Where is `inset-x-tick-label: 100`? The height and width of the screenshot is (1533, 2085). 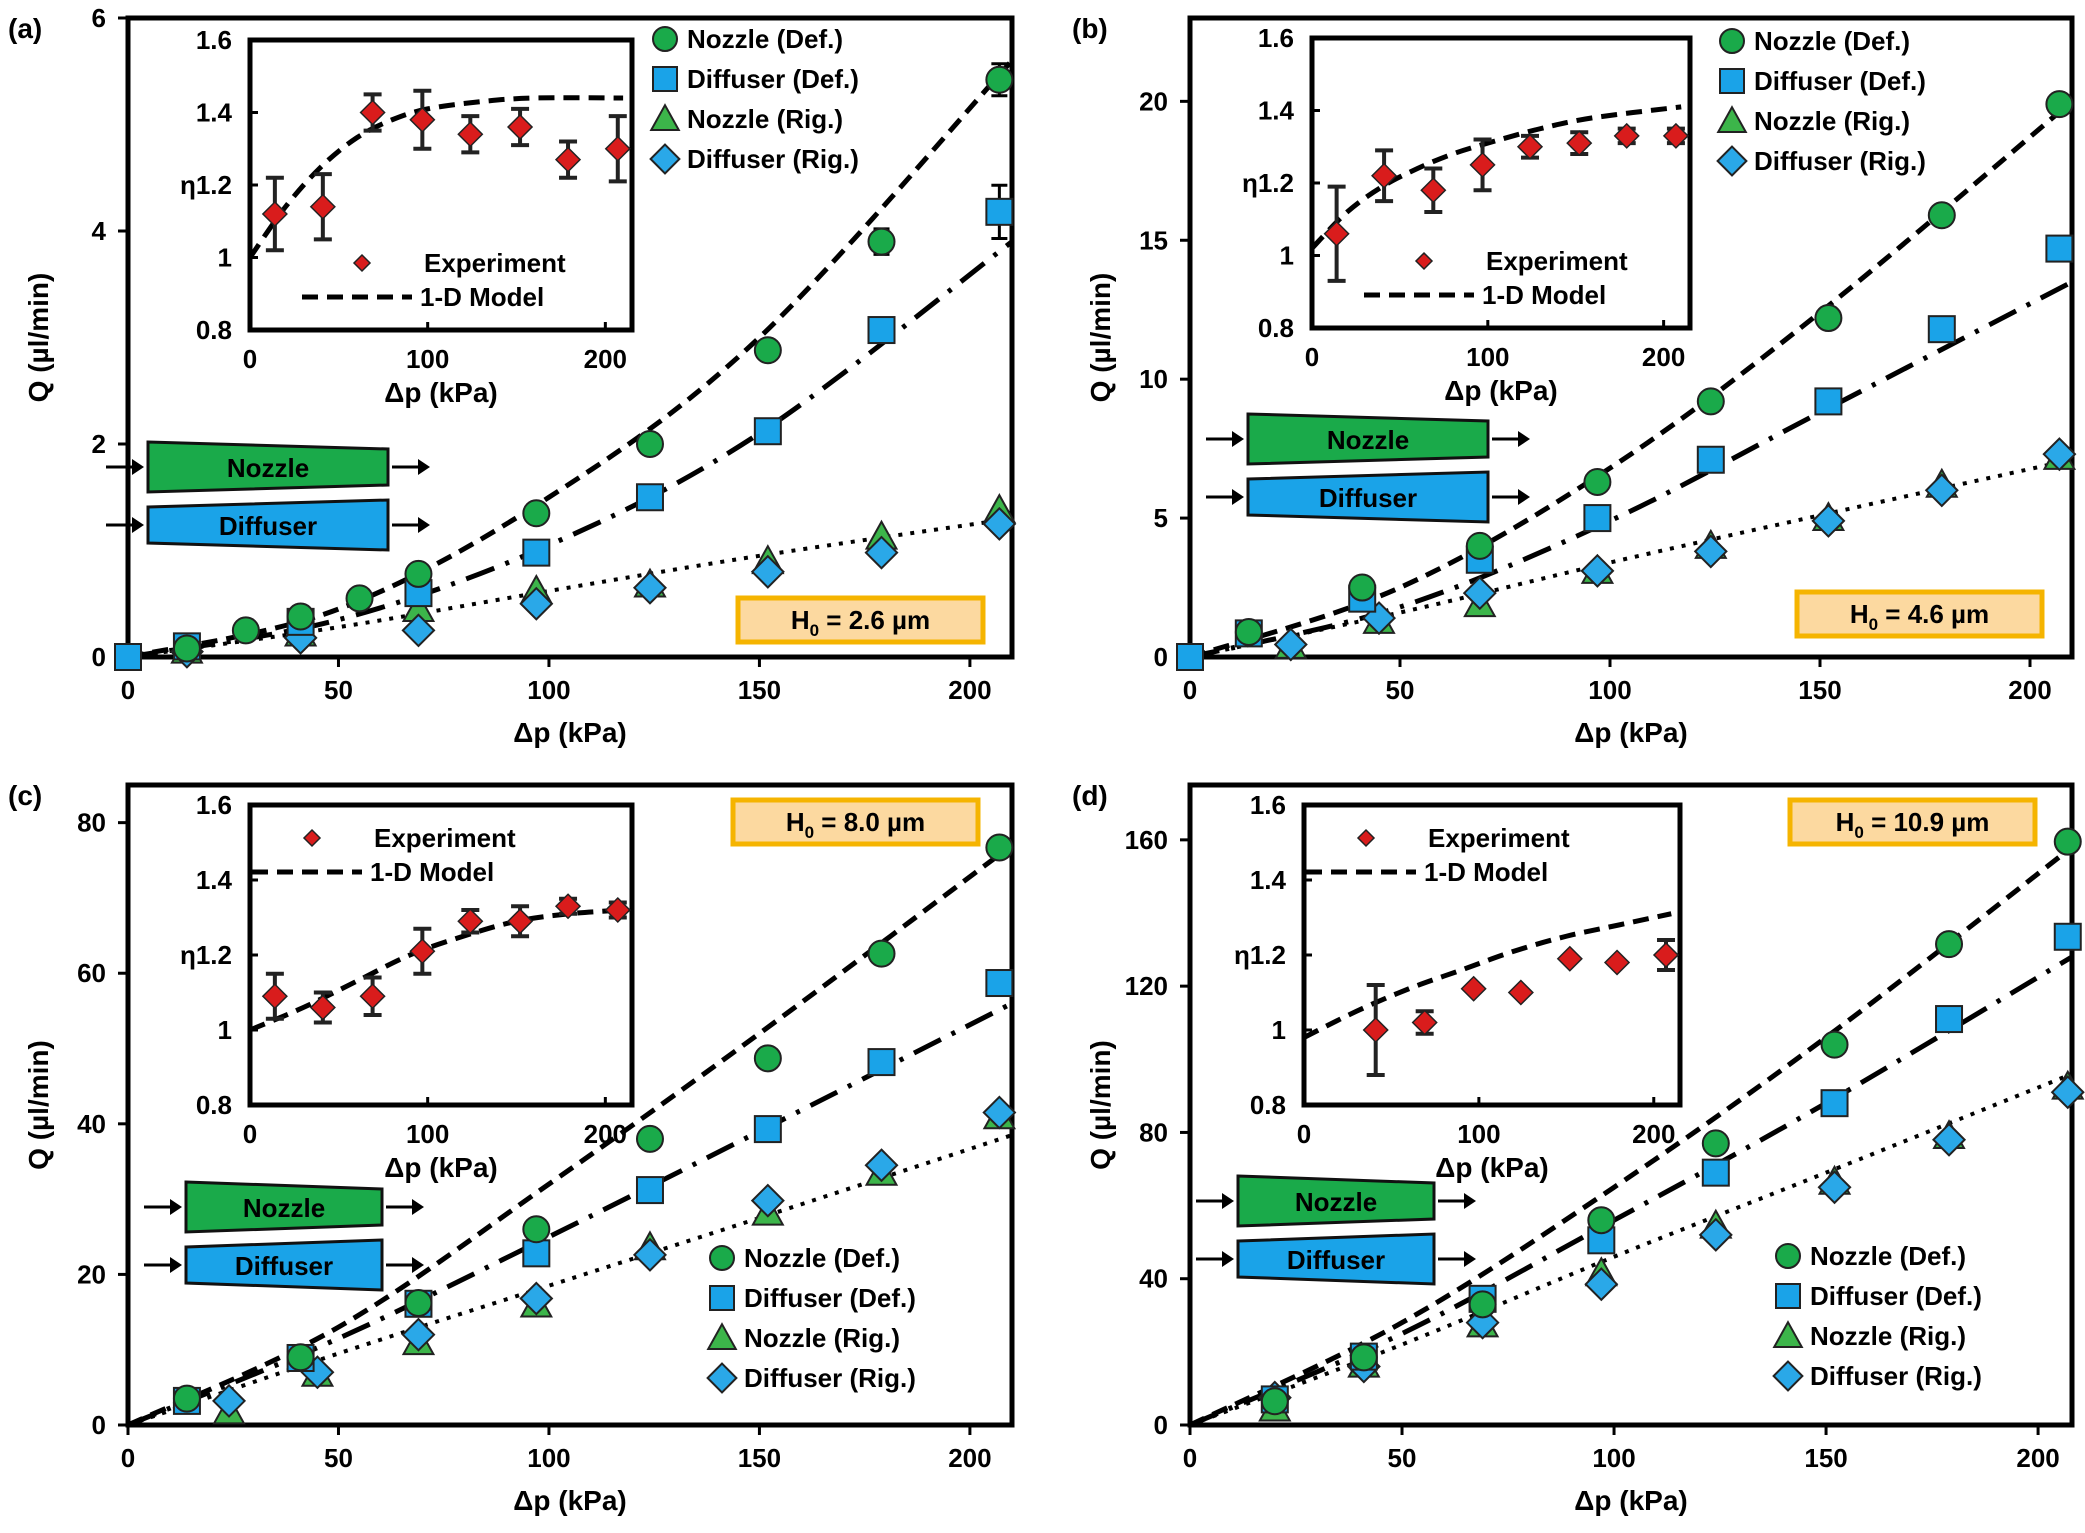 inset-x-tick-label: 100 is located at coordinates (1487, 357).